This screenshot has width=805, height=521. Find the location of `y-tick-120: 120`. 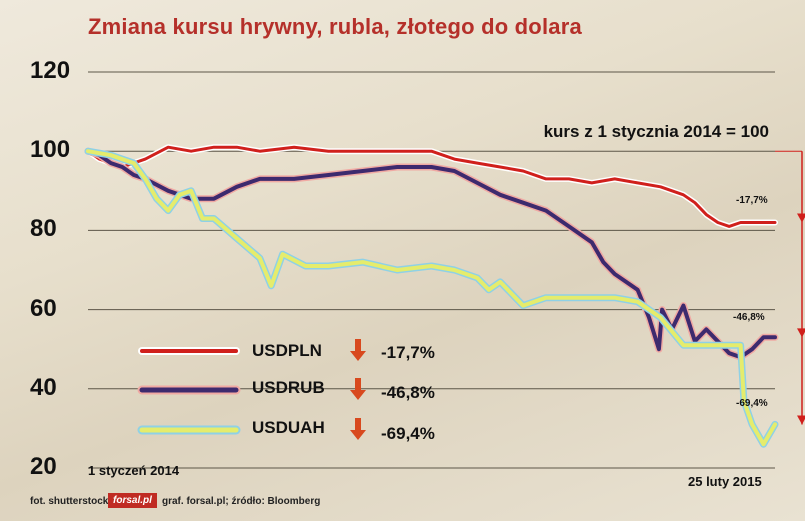

y-tick-120: 120 is located at coordinates (50, 70).